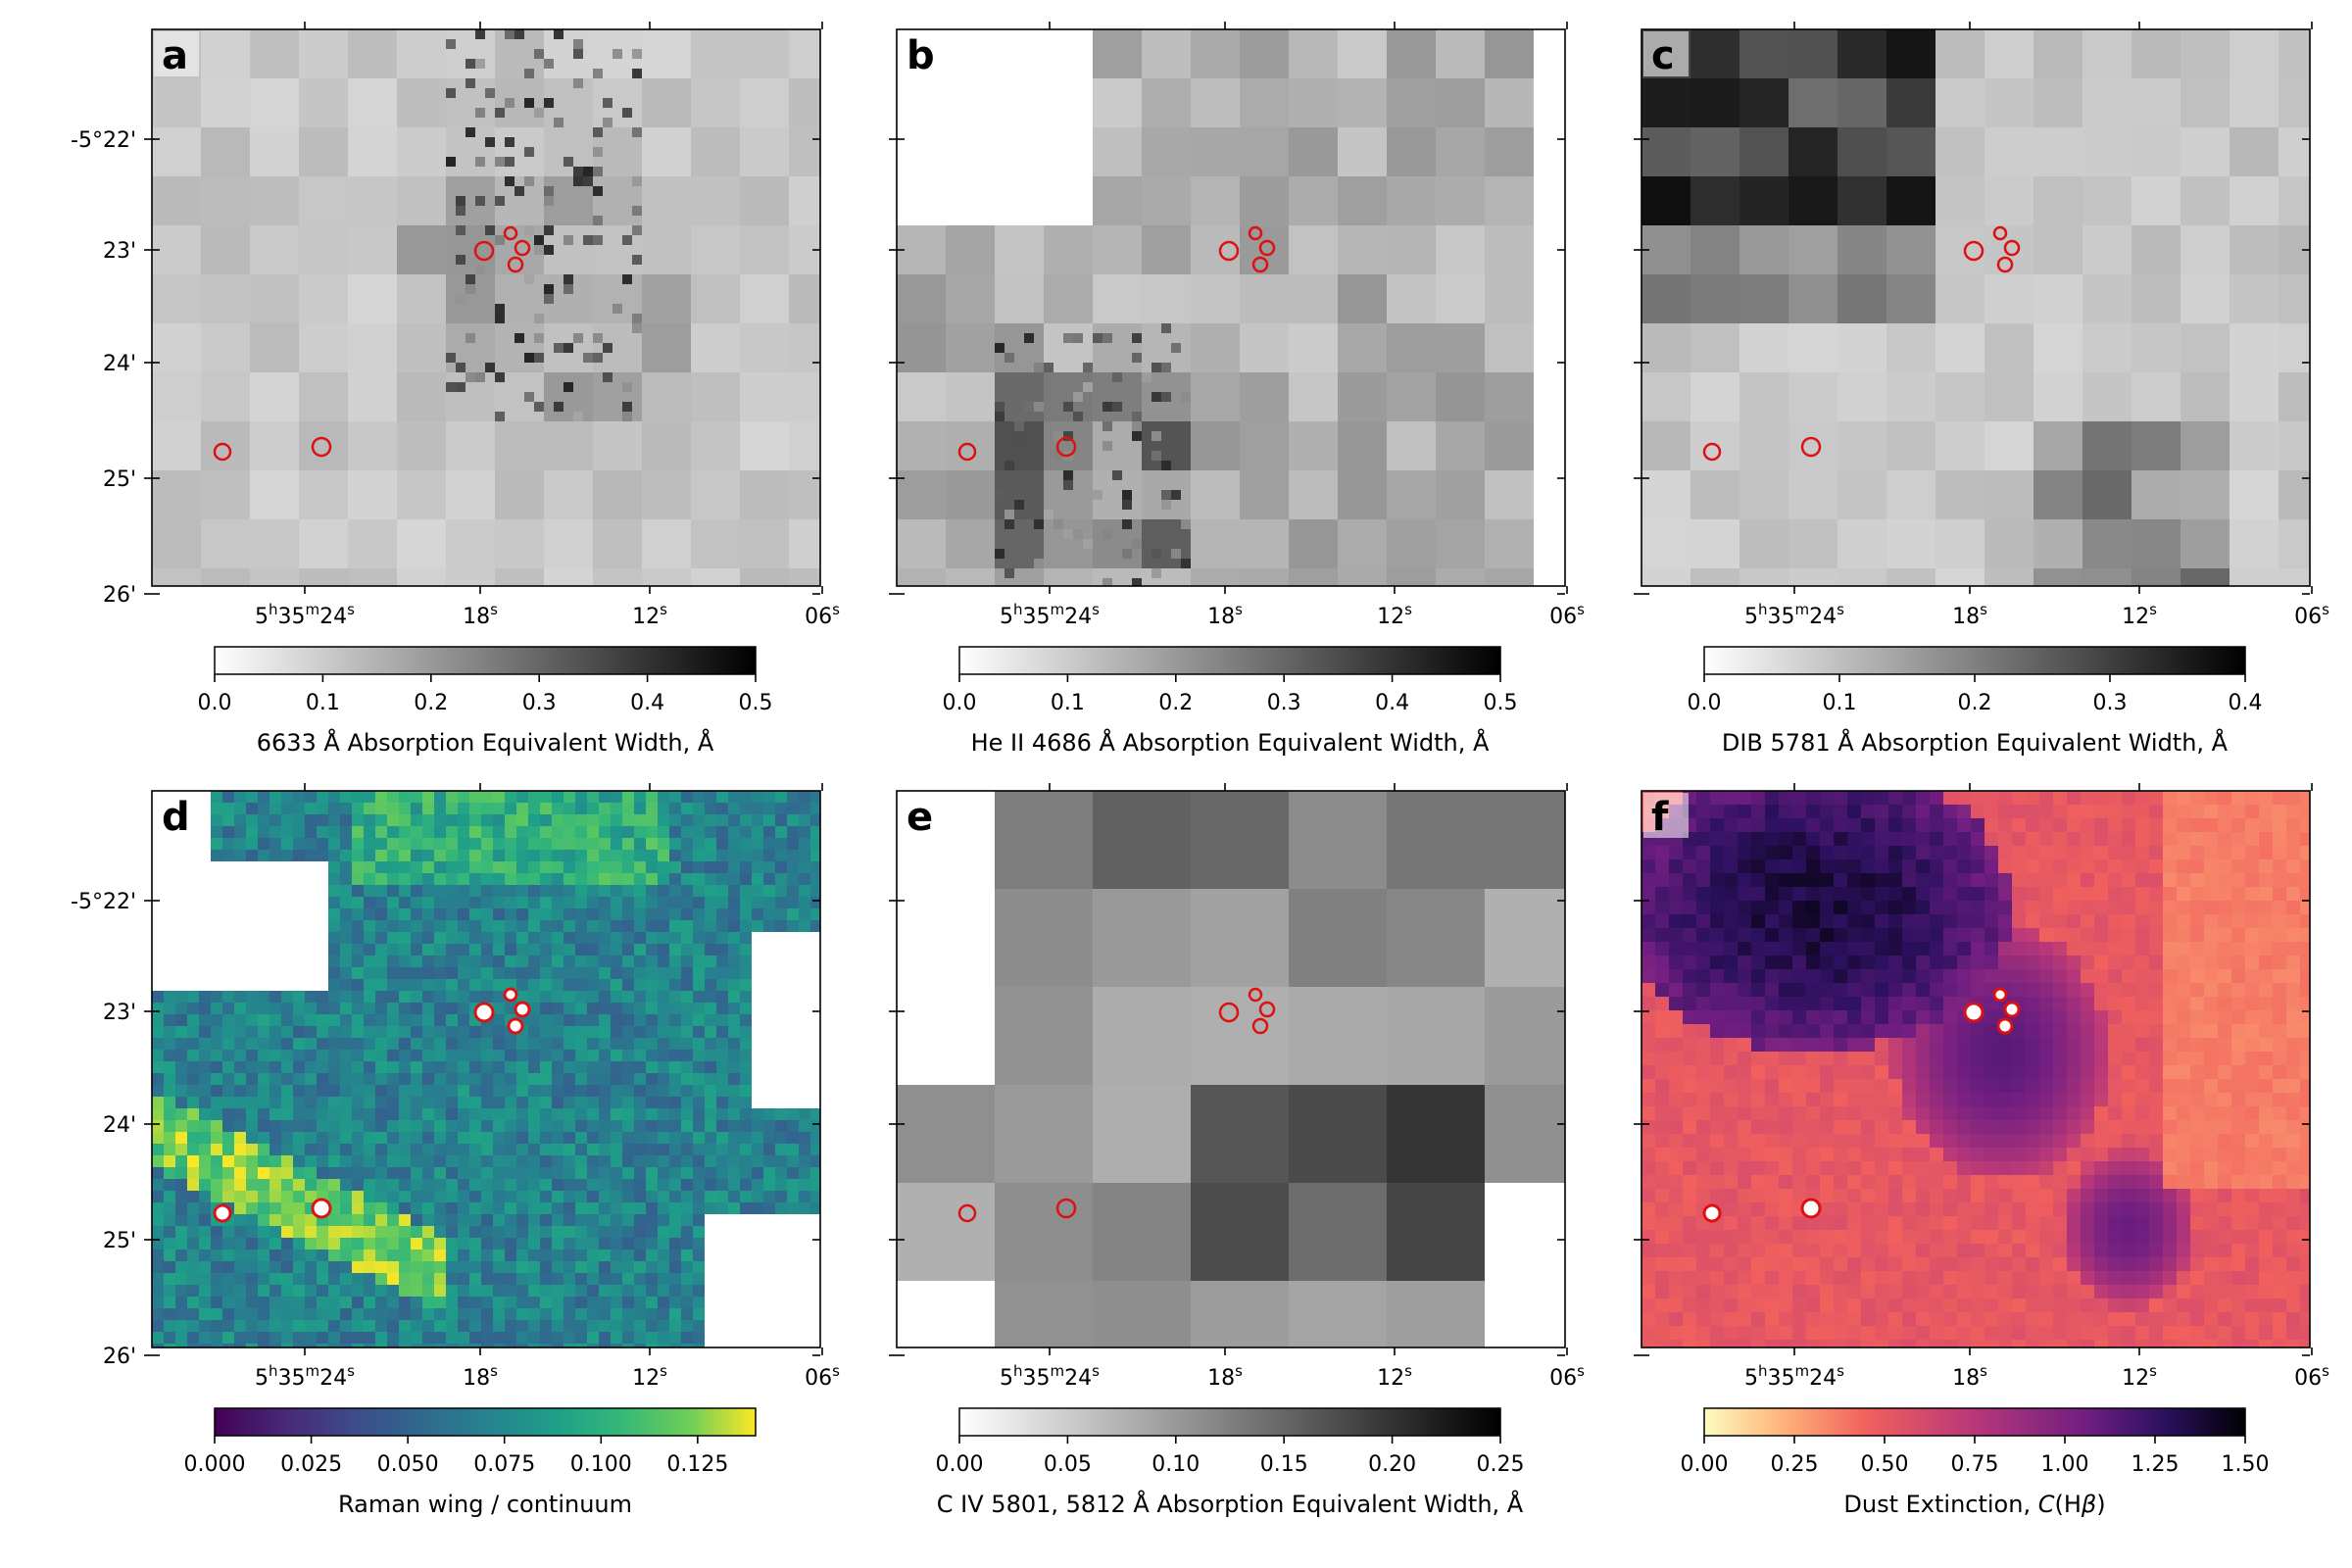 This screenshot has width=2352, height=1568. I want to click on colorbar-tick-label: 0.10, so click(1176, 1464).